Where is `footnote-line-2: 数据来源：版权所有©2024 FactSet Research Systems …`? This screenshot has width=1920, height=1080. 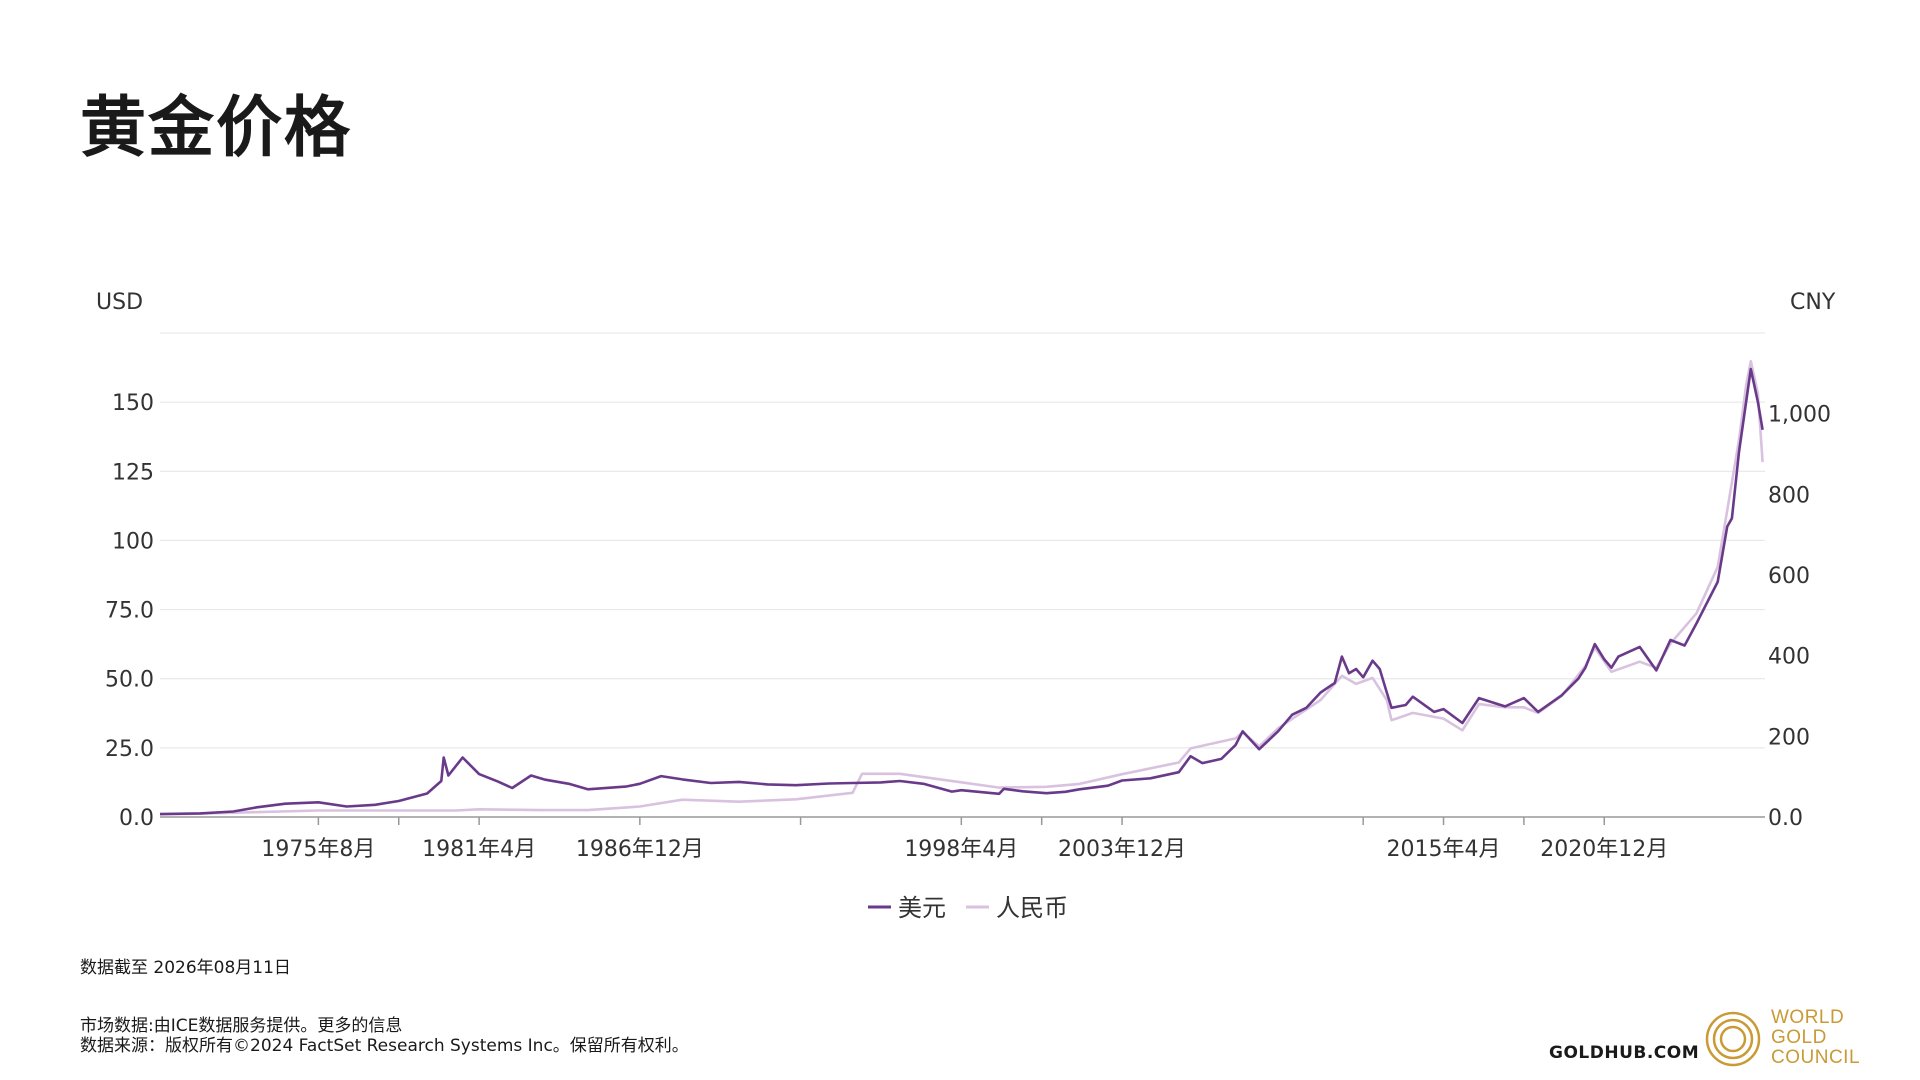
footnote-line-2: 数据来源：版权所有©2024 FactSet Research Systems … is located at coordinates (384, 1046).